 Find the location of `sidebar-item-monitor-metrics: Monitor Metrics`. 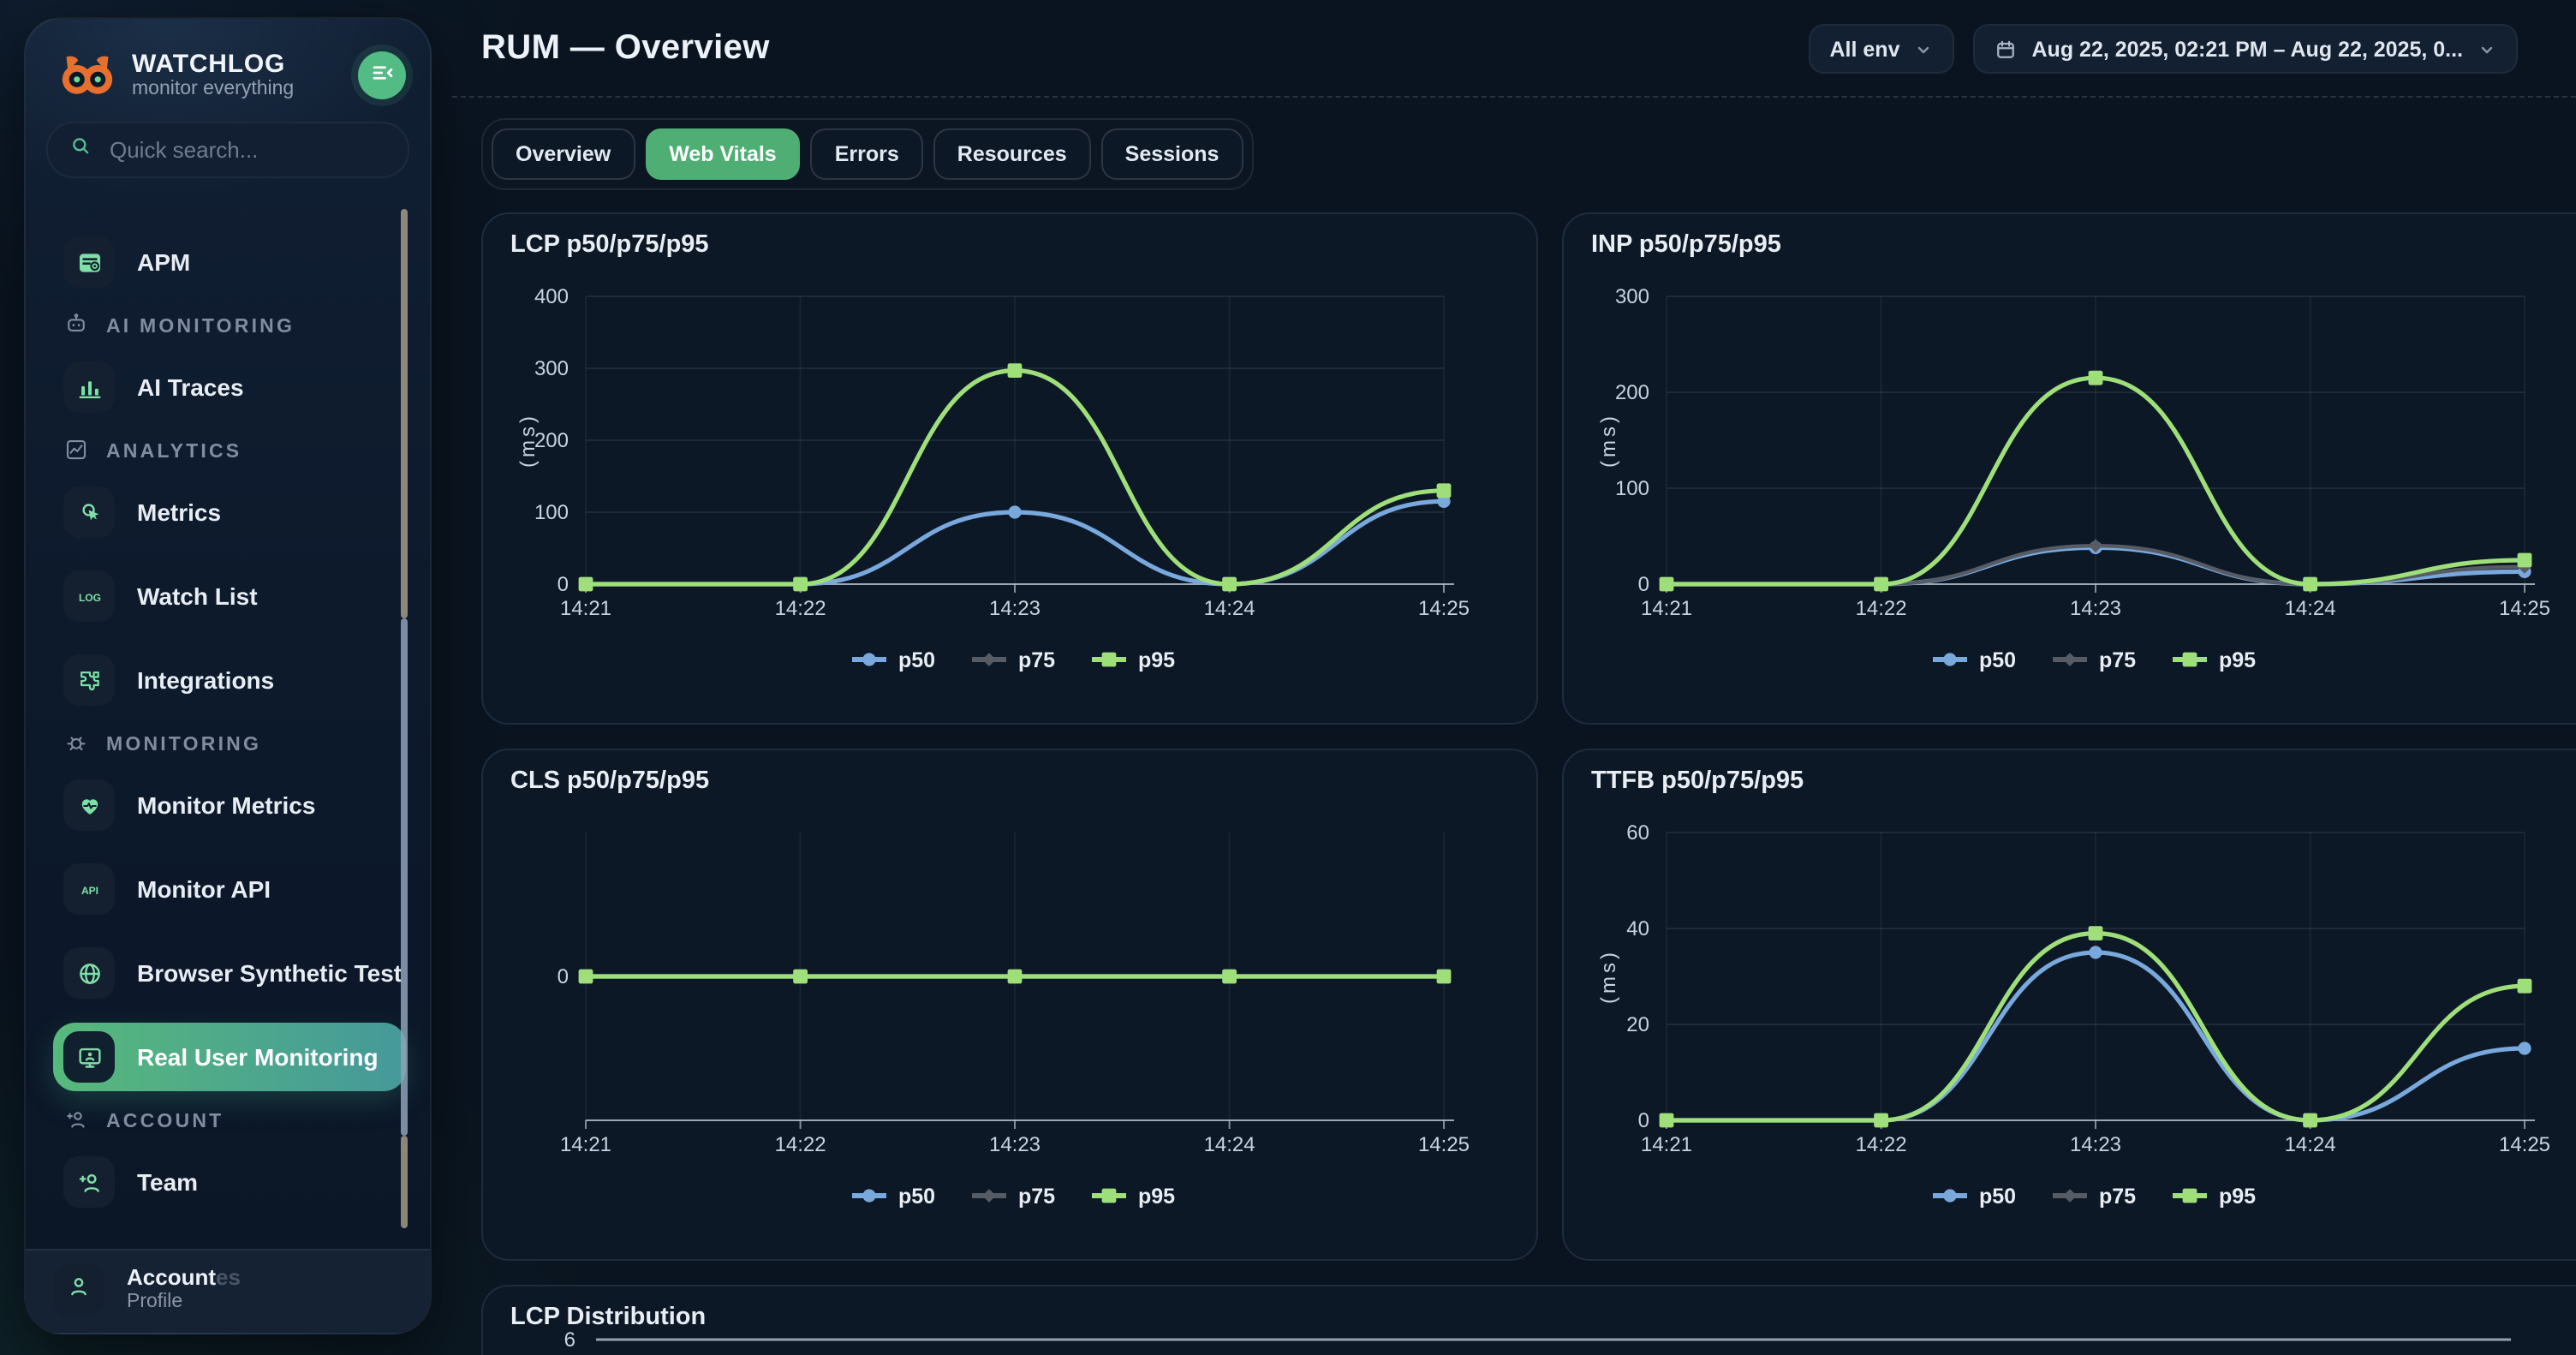

sidebar-item-monitor-metrics: Monitor Metrics is located at coordinates (229, 806).